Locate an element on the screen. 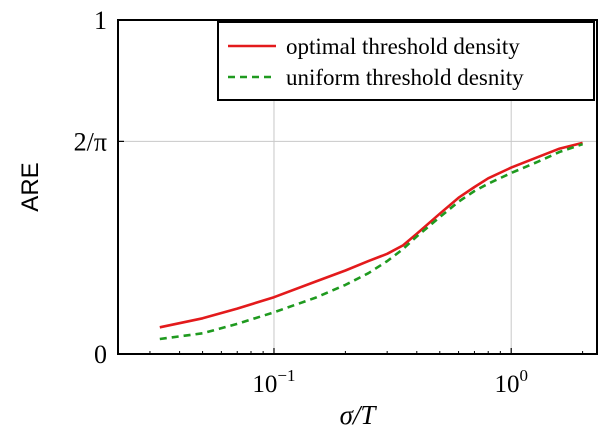  legend-label-2: uniform threshold desnity is located at coordinates (405, 77).